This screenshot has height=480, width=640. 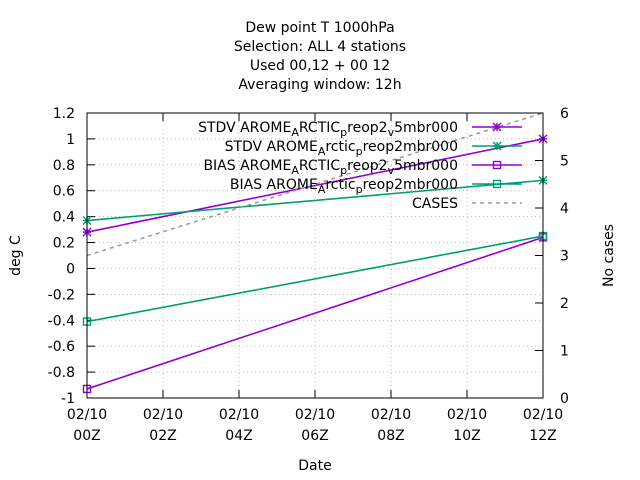 I want to click on y-tick-label: 0.6, so click(x=64, y=192).